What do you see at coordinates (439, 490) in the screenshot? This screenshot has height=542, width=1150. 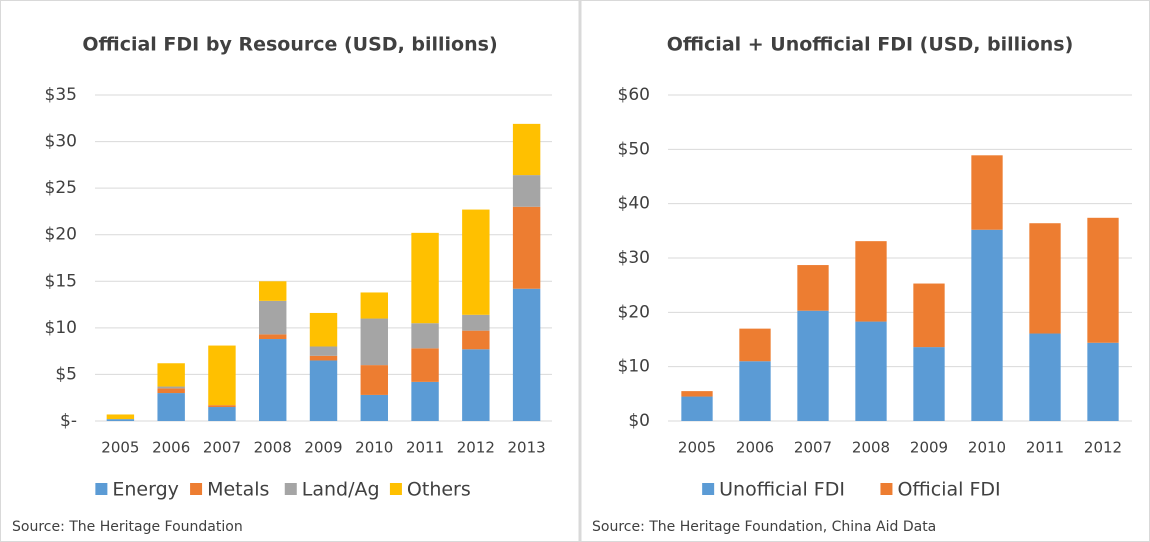 I see `legend-label: Others` at bounding box center [439, 490].